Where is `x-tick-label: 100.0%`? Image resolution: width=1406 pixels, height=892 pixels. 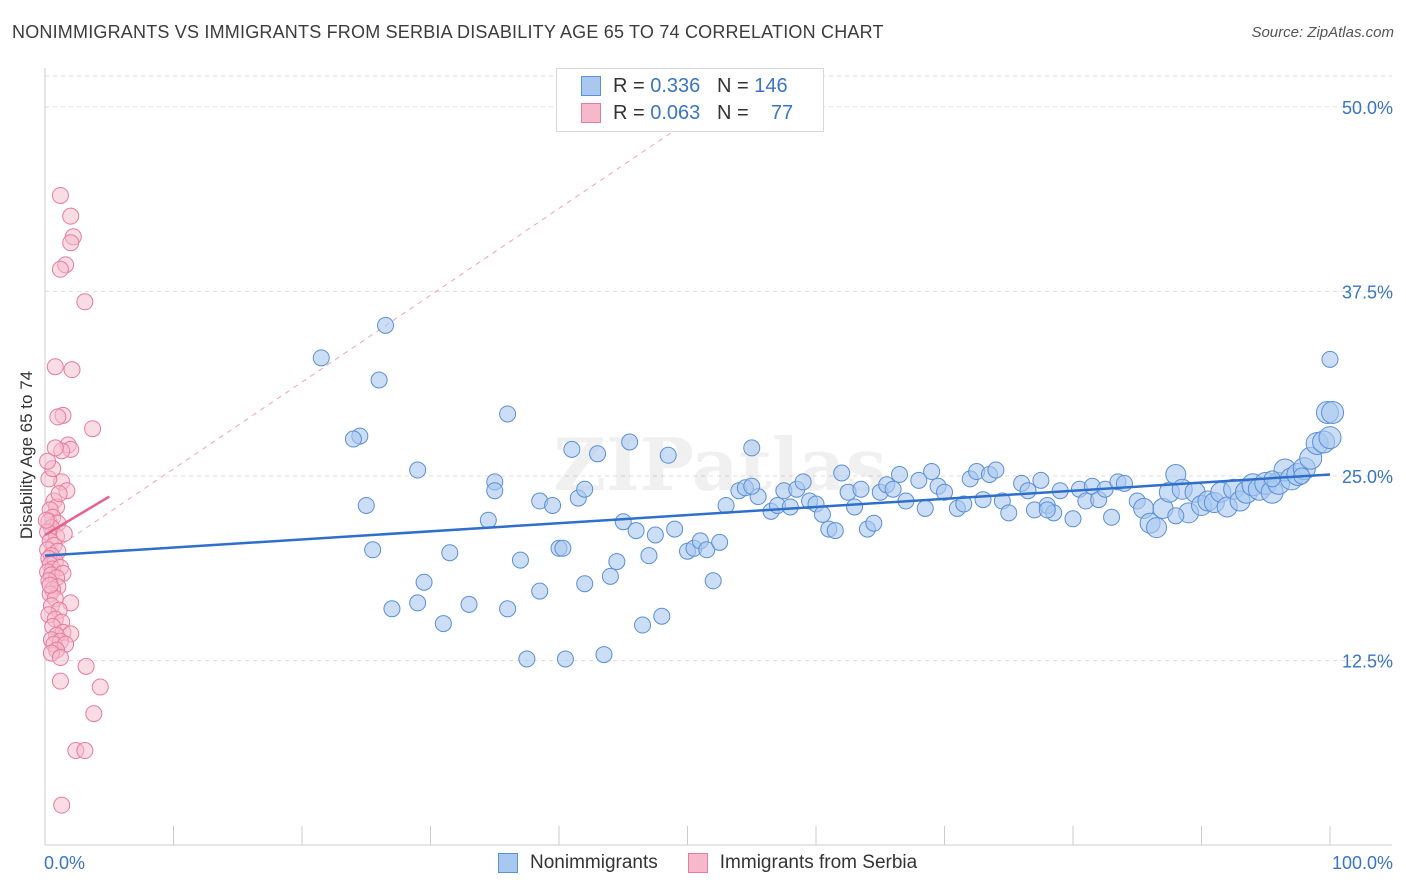 x-tick-label: 100.0% is located at coordinates (1362, 863).